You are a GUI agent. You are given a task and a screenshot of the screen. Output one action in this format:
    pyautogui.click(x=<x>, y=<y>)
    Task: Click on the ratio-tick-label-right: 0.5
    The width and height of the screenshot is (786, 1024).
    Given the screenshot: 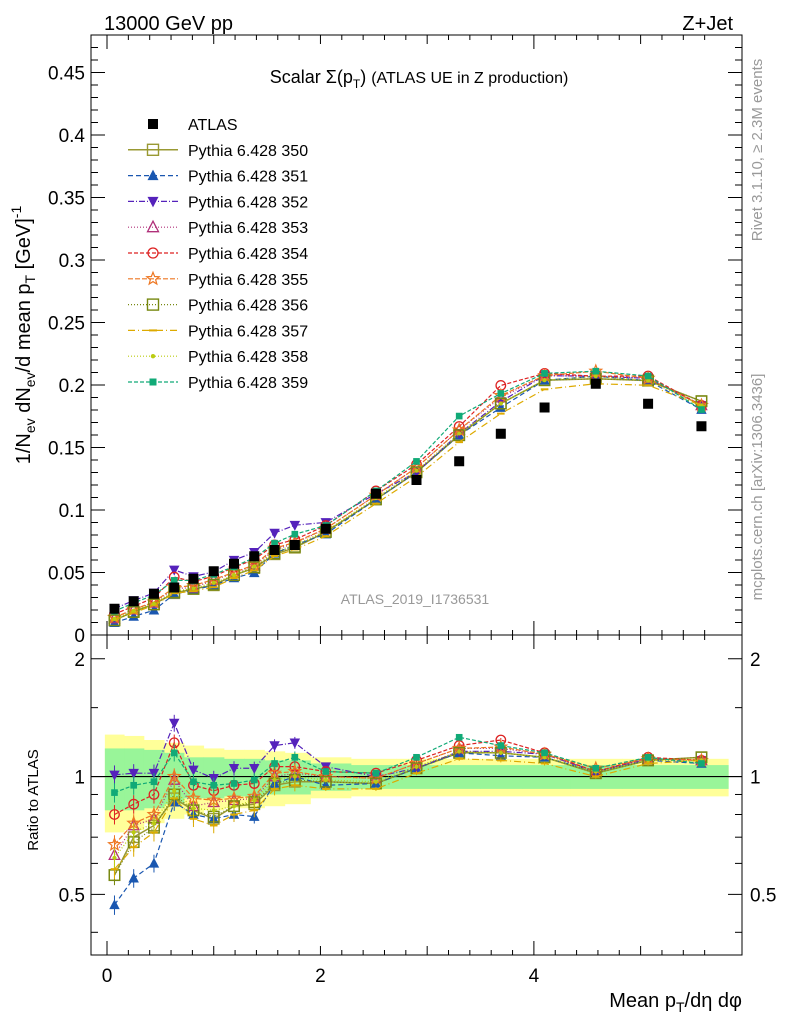 What is the action you would take?
    pyautogui.click(x=763, y=895)
    